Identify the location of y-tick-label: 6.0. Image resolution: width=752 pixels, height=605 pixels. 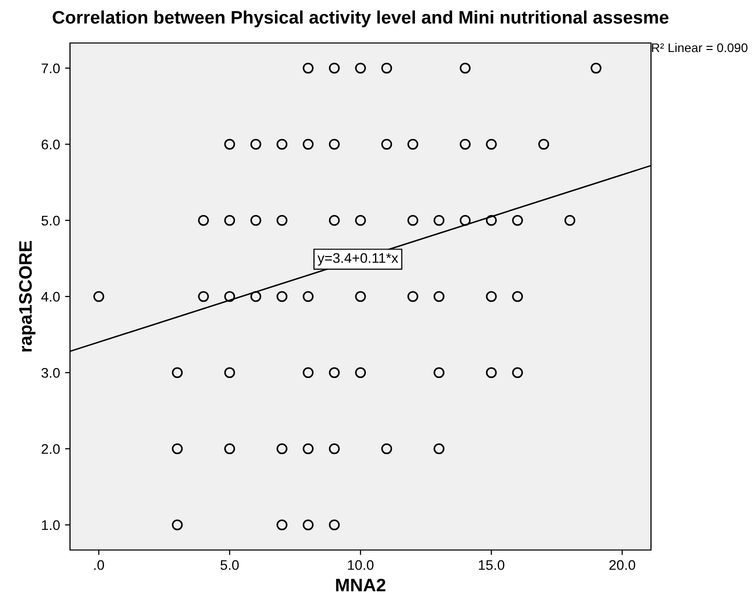
(51, 145).